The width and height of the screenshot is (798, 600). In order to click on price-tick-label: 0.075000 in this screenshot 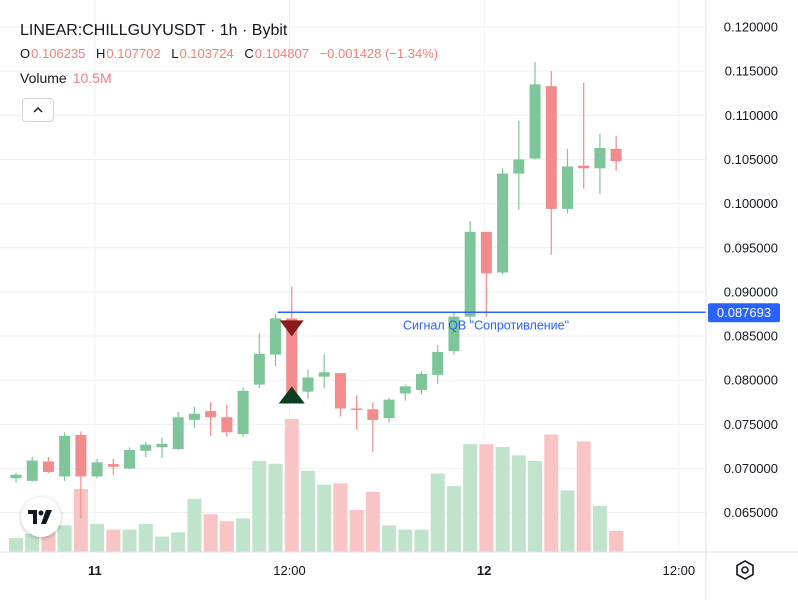, I will do `click(751, 424)`.